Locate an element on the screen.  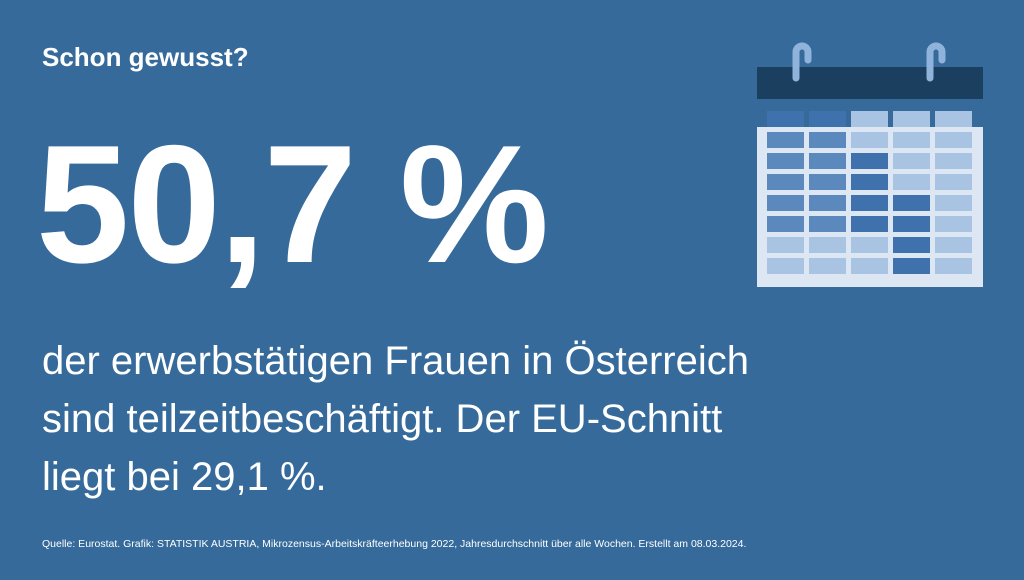
calendar-icon is located at coordinates (870, 164).